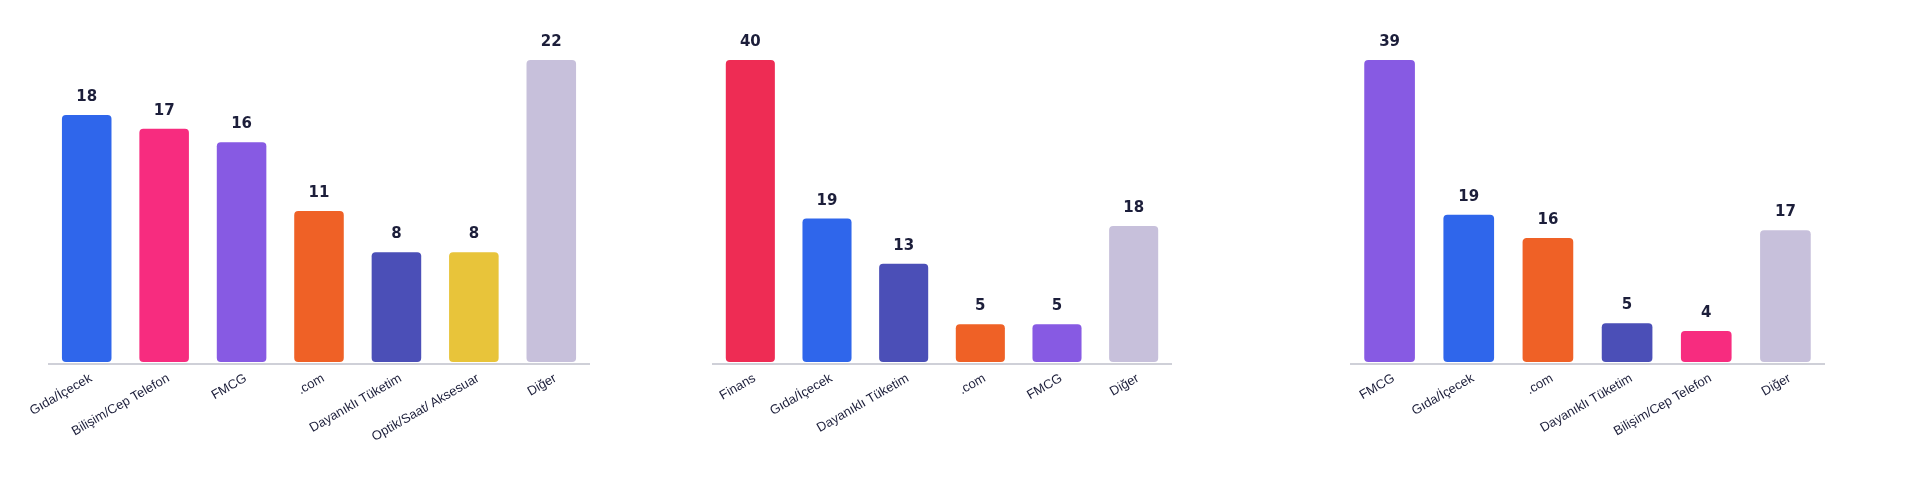 Image resolution: width=1920 pixels, height=480 pixels. What do you see at coordinates (1706, 312) in the screenshot?
I see `data-label: 4` at bounding box center [1706, 312].